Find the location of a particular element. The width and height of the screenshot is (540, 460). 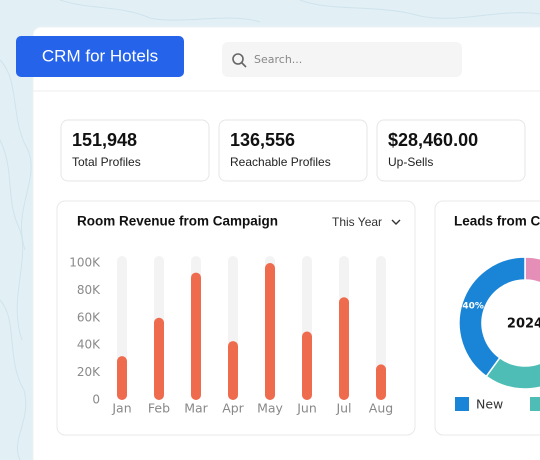

badge is located at coordinates (100, 56).